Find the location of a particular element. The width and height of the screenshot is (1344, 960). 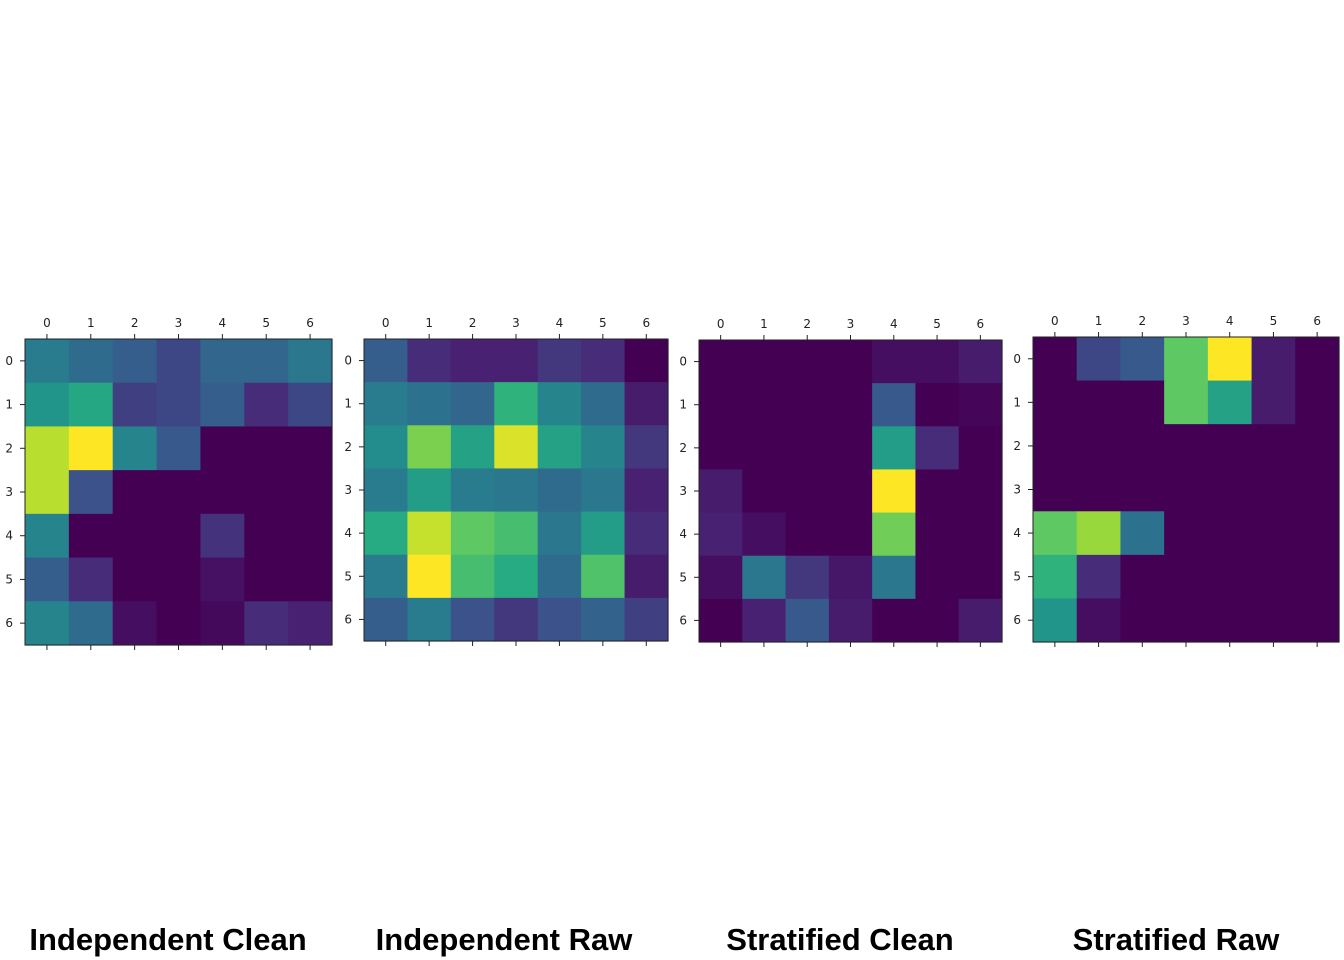

x-tick-label: 2 is located at coordinates (135, 323).